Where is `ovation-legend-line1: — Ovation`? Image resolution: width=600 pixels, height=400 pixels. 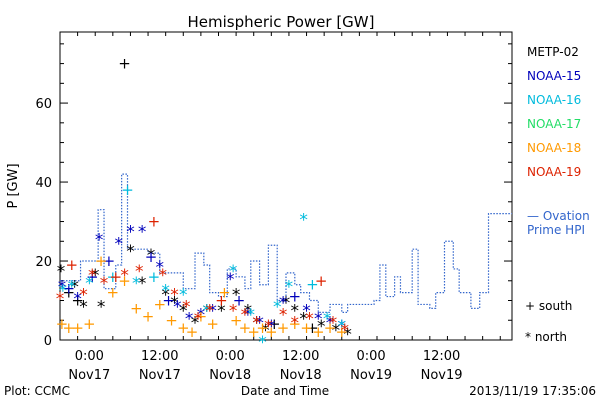
ovation-legend-line1: — Ovation is located at coordinates (558, 216).